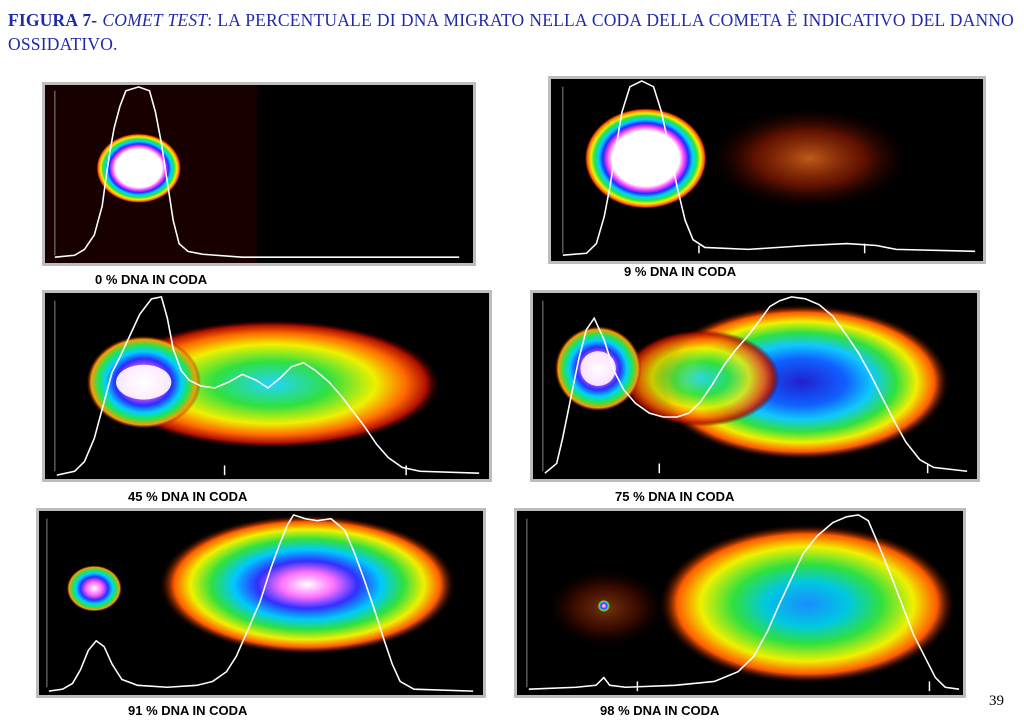 This screenshot has height=724, width=1024. I want to click on figure-label: FIGURA 7-, so click(53, 20).